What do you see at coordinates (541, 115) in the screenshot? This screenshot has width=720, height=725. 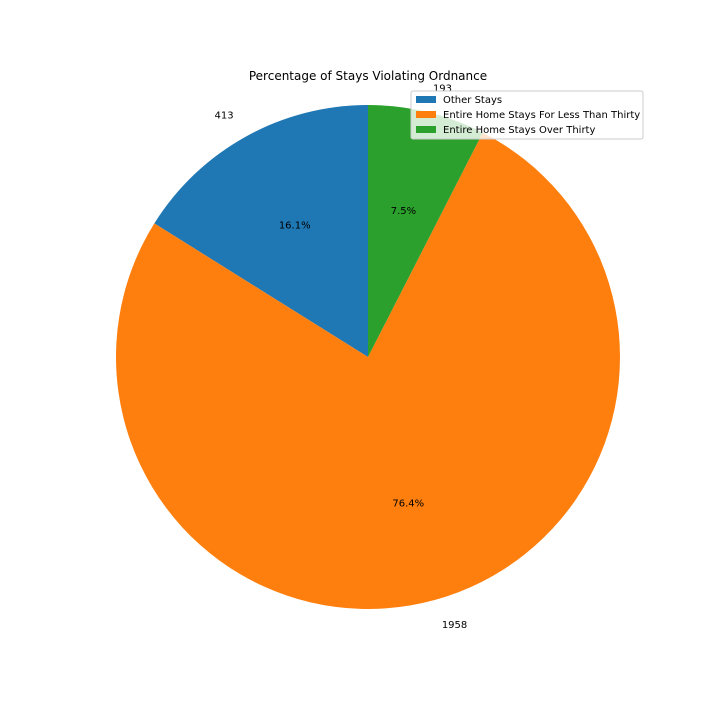 I see `legend-entry: Entire Home Stays For Less Than Thirty` at bounding box center [541, 115].